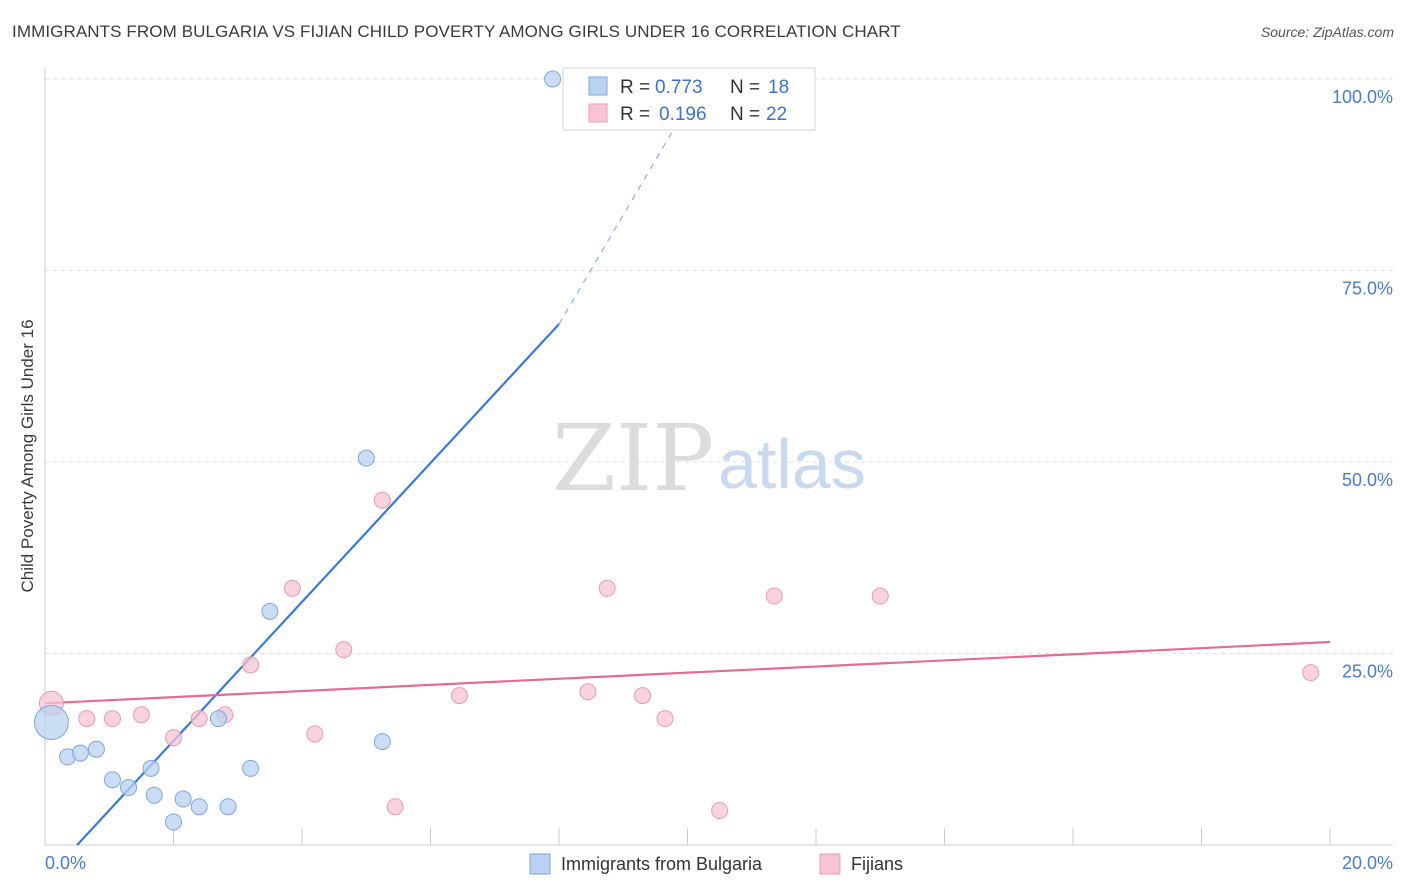 This screenshot has height=892, width=1406. What do you see at coordinates (540, 864) in the screenshot?
I see `legend-swatch-bulgaria` at bounding box center [540, 864].